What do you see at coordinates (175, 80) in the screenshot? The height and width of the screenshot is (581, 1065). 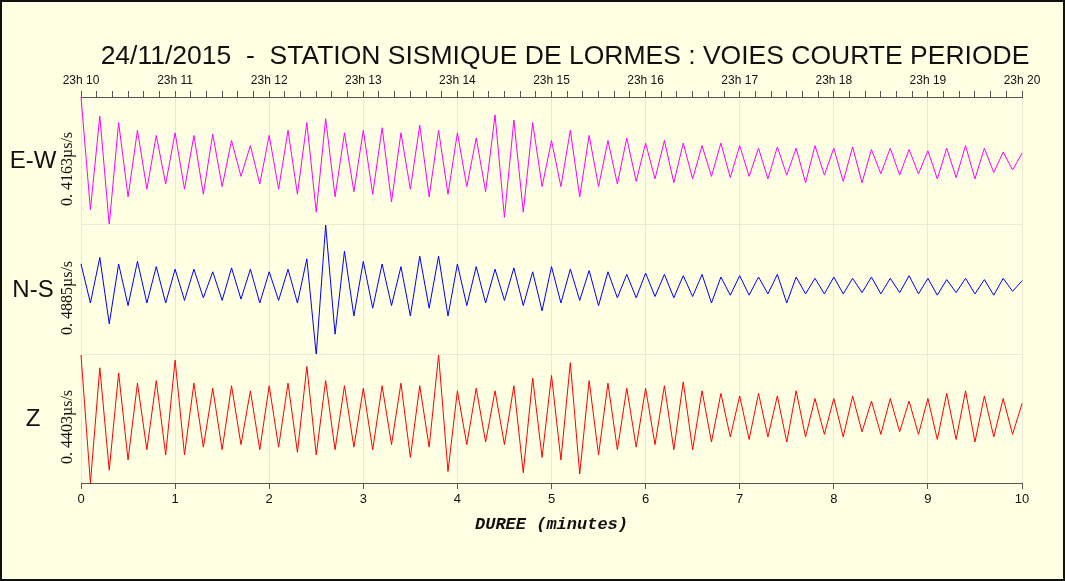 I see `x-tick-label: 23h 11` at bounding box center [175, 80].